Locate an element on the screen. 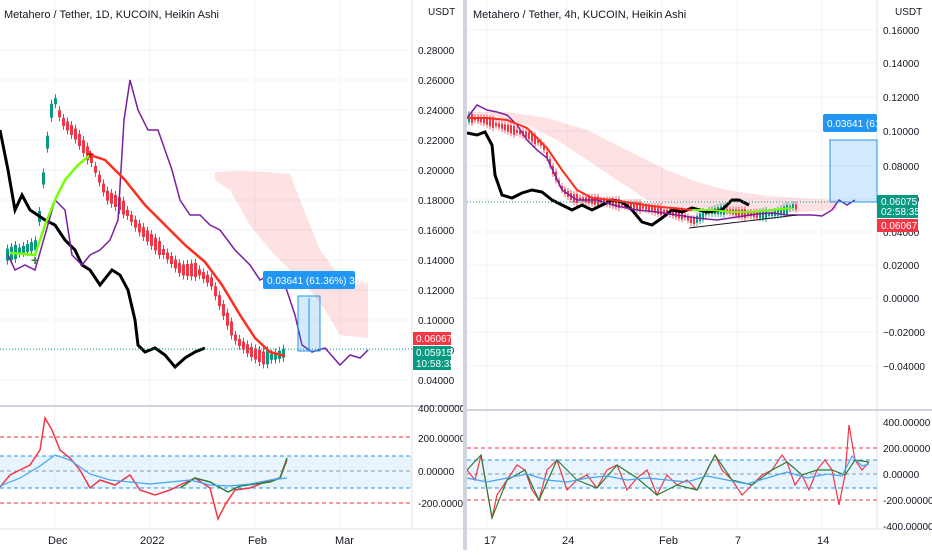  lagging-span-line is located at coordinates (608, 178).